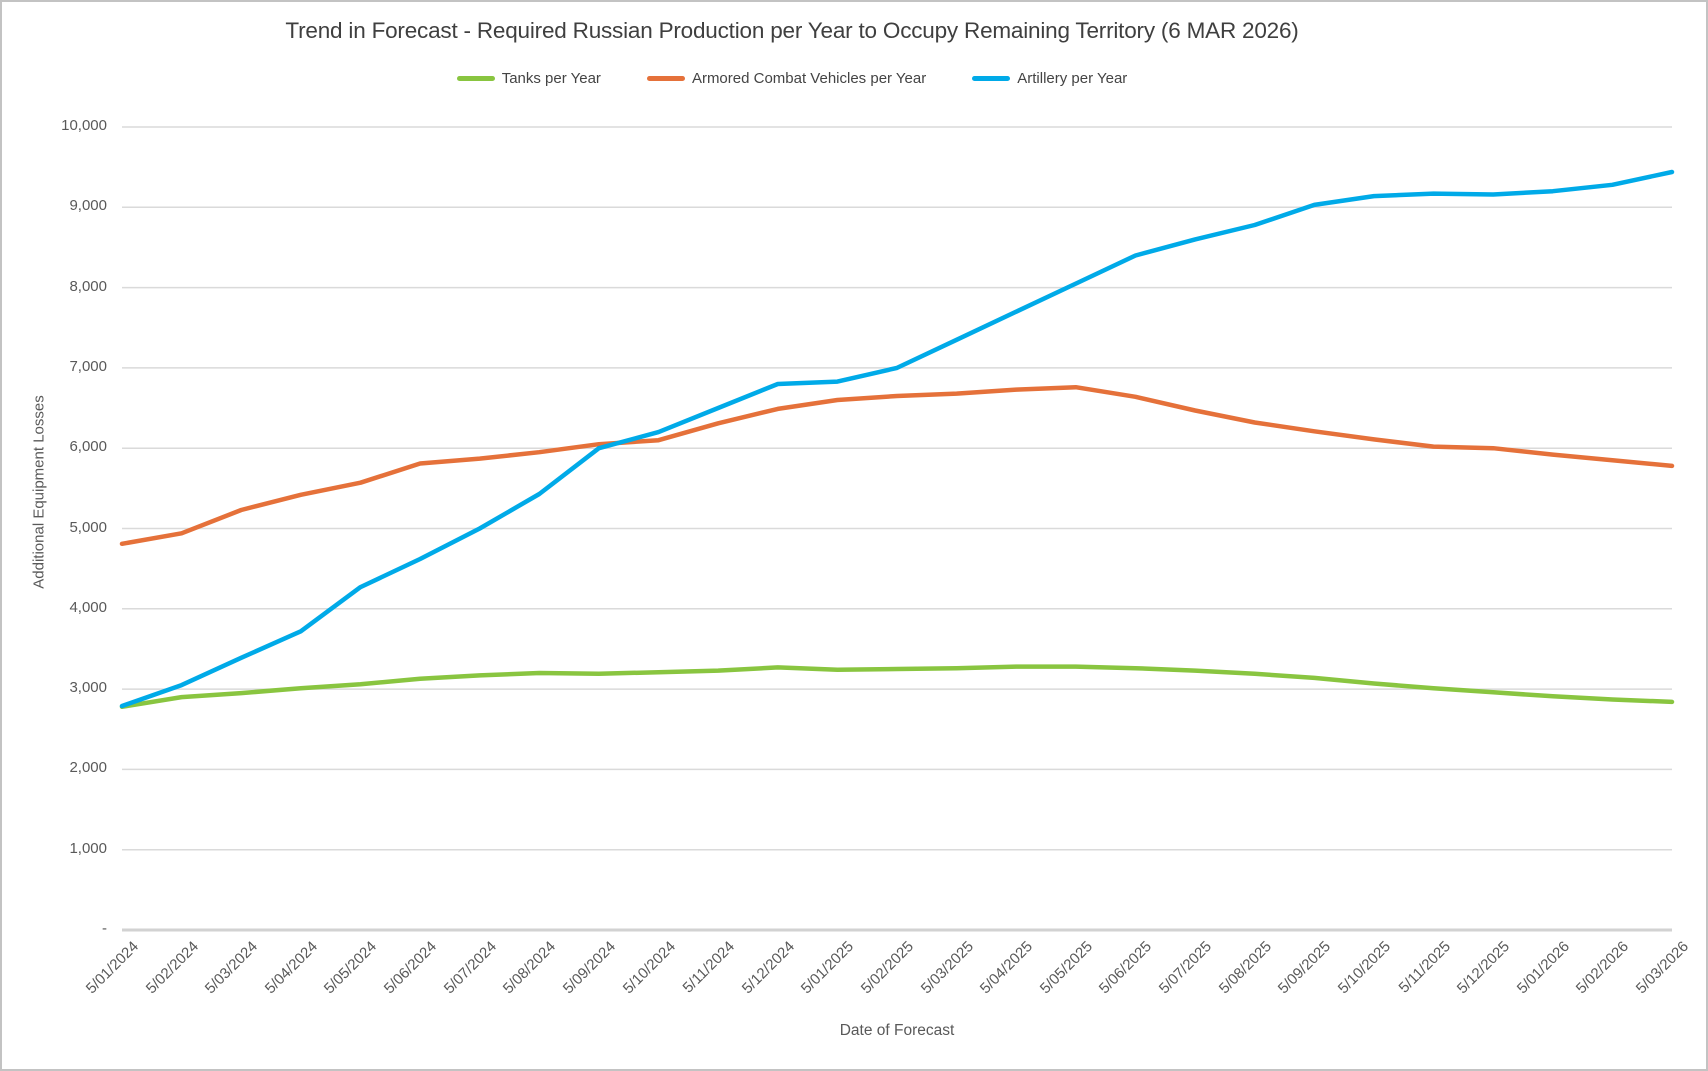 The height and width of the screenshot is (1071, 1708). What do you see at coordinates (88, 688) in the screenshot?
I see `y-tick-label: 3,000` at bounding box center [88, 688].